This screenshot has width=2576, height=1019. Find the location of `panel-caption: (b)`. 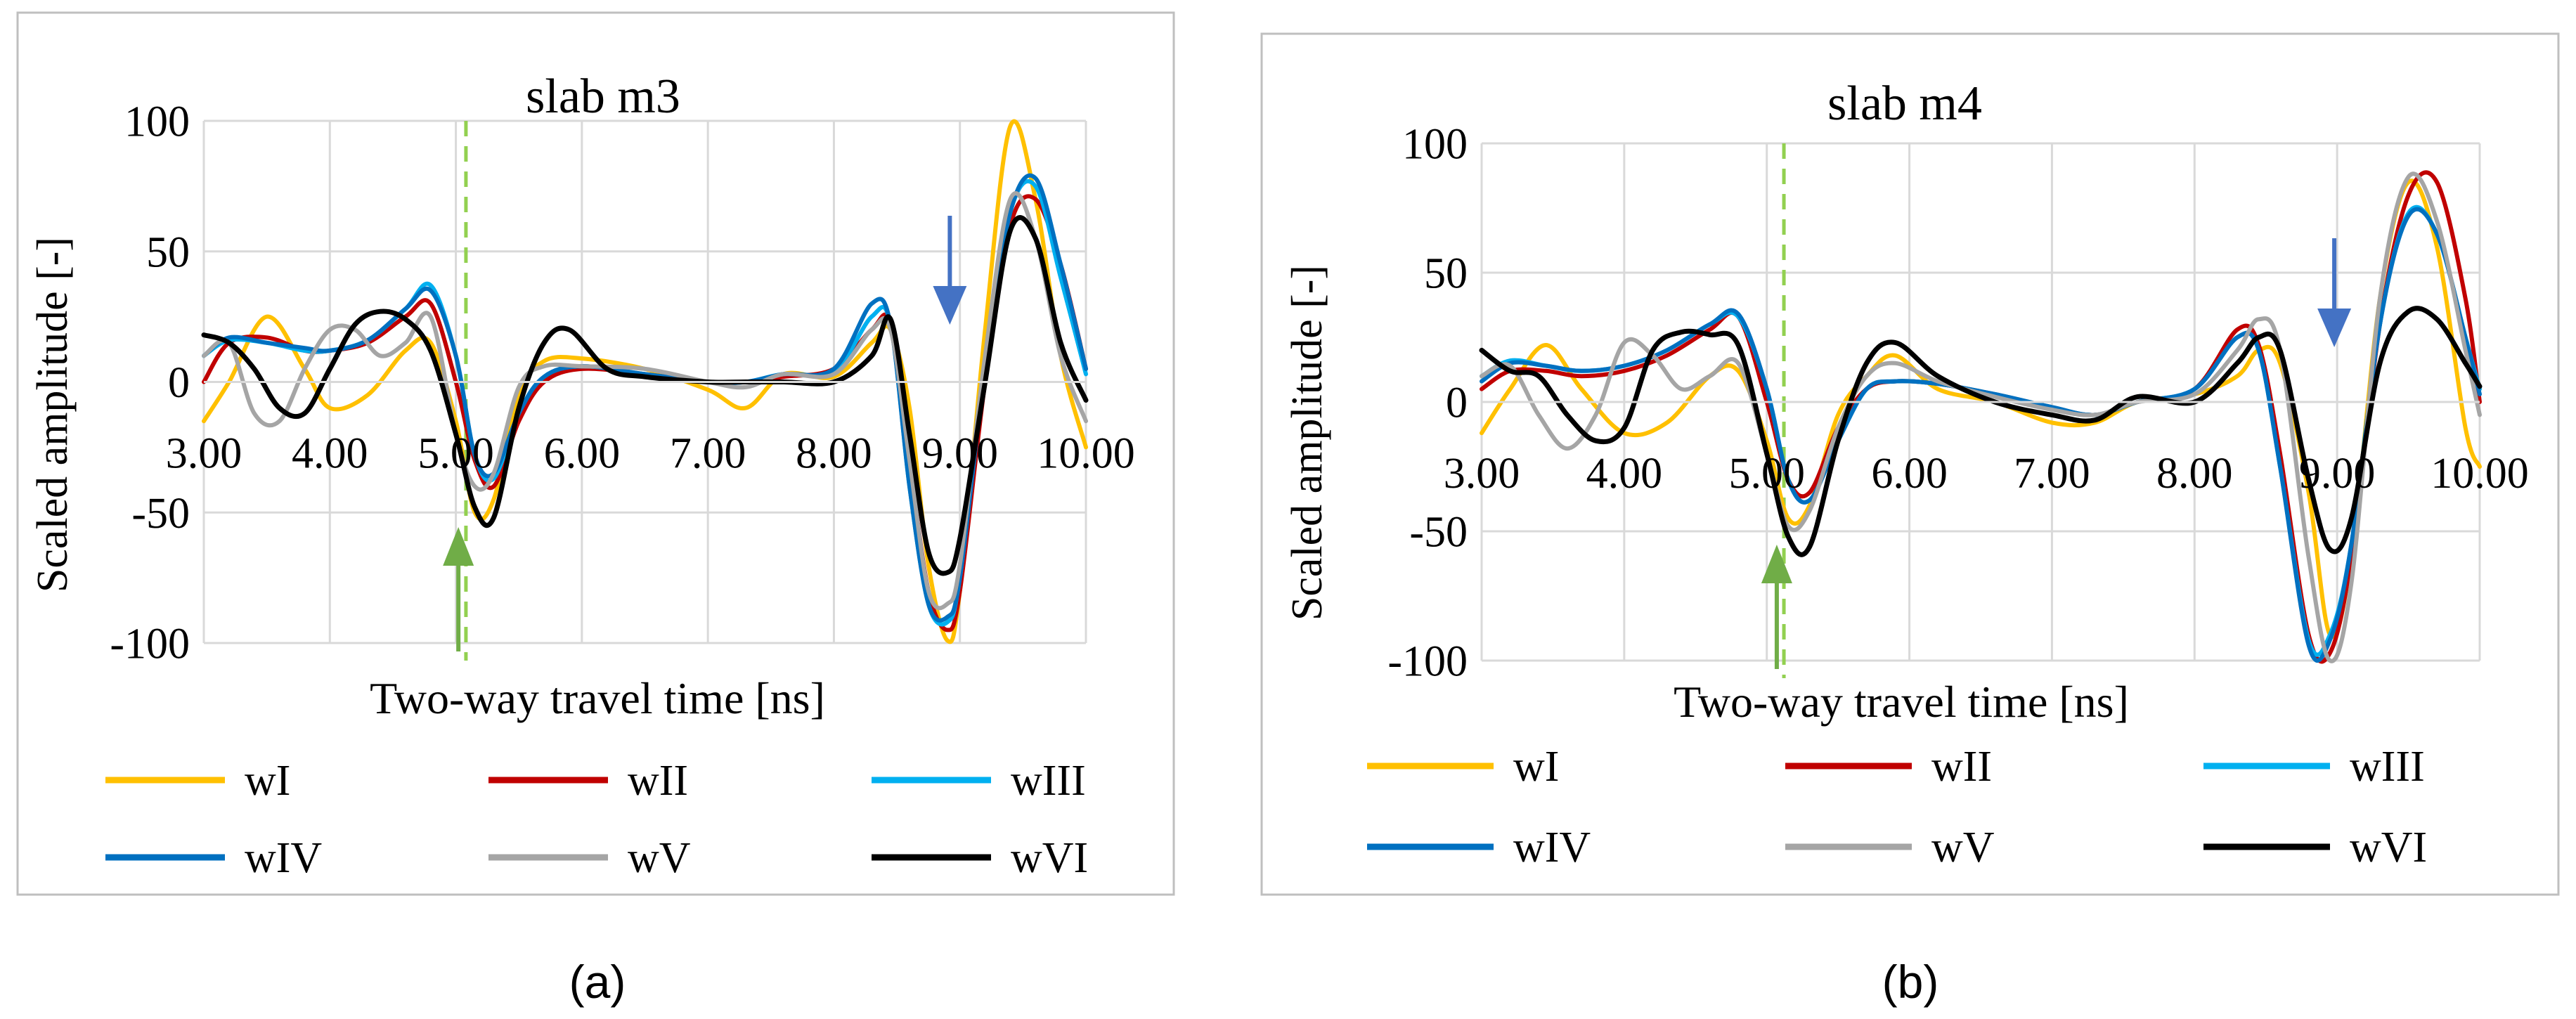

panel-caption: (b) is located at coordinates (1910, 982).